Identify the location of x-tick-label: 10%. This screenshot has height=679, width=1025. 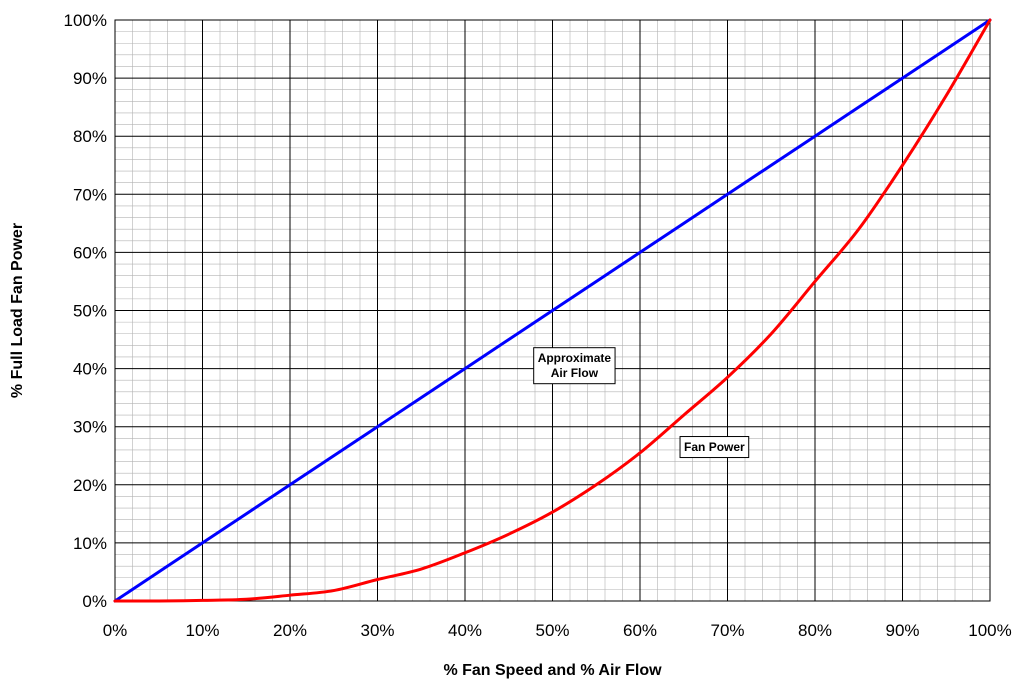
(202, 630).